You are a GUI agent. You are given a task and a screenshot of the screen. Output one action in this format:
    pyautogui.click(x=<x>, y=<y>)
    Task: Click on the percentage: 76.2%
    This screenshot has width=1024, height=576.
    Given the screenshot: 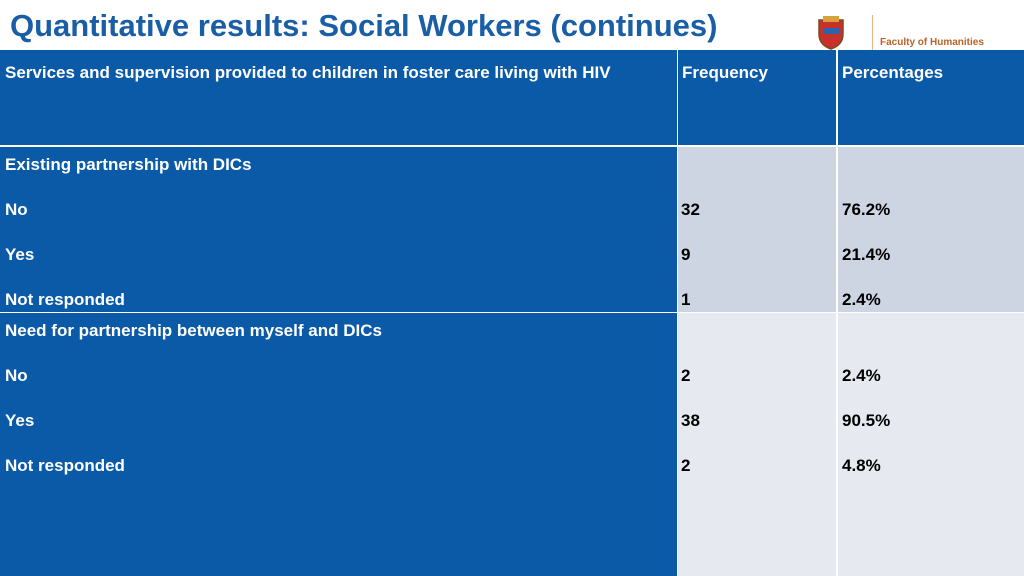 What is the action you would take?
    pyautogui.click(x=866, y=209)
    